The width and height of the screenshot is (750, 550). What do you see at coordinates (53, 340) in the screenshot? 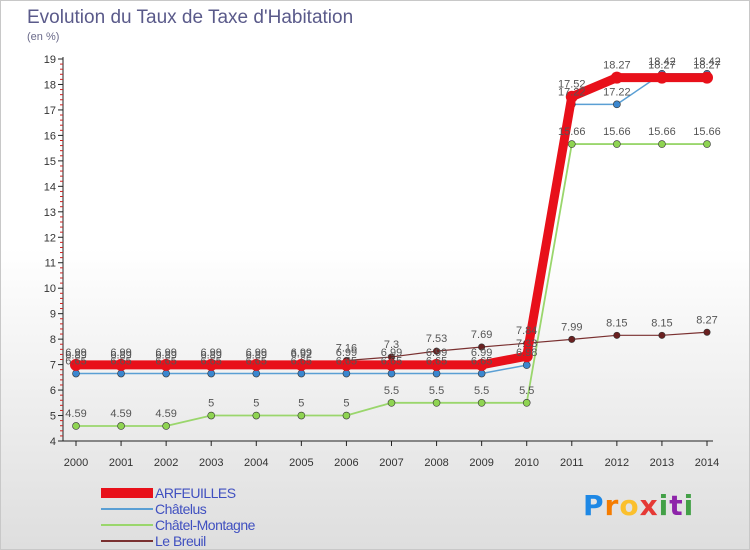
I see `y-tick-label: 8` at bounding box center [53, 340].